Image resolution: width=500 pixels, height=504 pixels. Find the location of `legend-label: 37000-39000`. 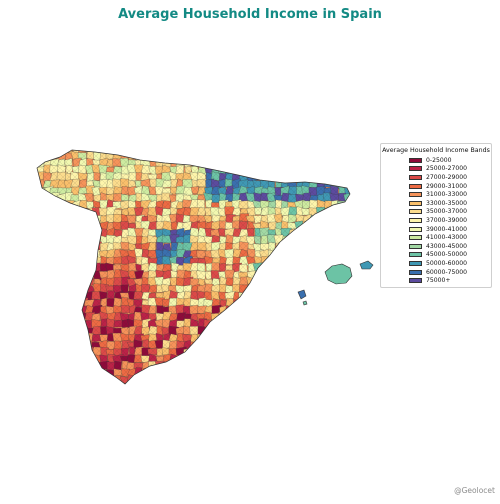

legend-label: 37000-39000 is located at coordinates (446, 220).